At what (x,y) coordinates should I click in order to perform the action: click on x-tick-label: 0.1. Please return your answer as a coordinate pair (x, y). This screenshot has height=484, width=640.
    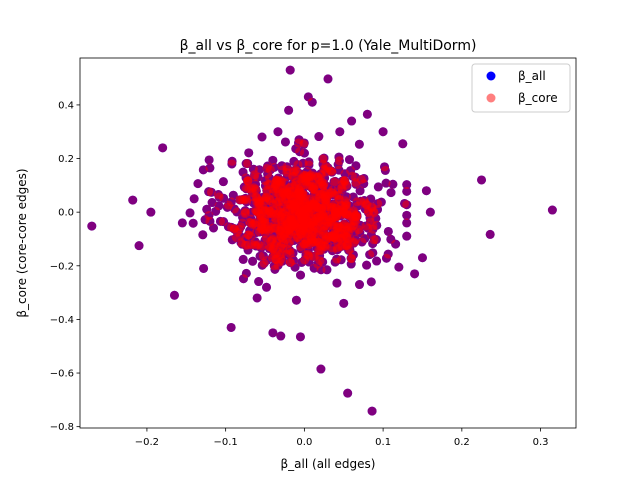
    Looking at the image, I should click on (383, 442).